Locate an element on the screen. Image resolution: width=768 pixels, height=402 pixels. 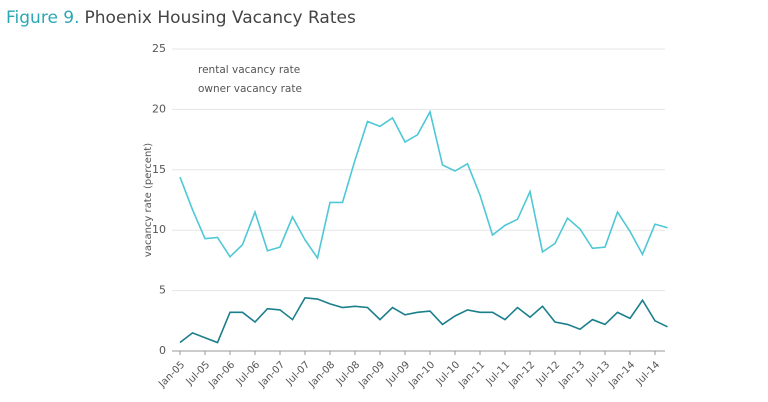
title-text: Phoenix Housing Vacancy Rates is located at coordinates (220, 18).